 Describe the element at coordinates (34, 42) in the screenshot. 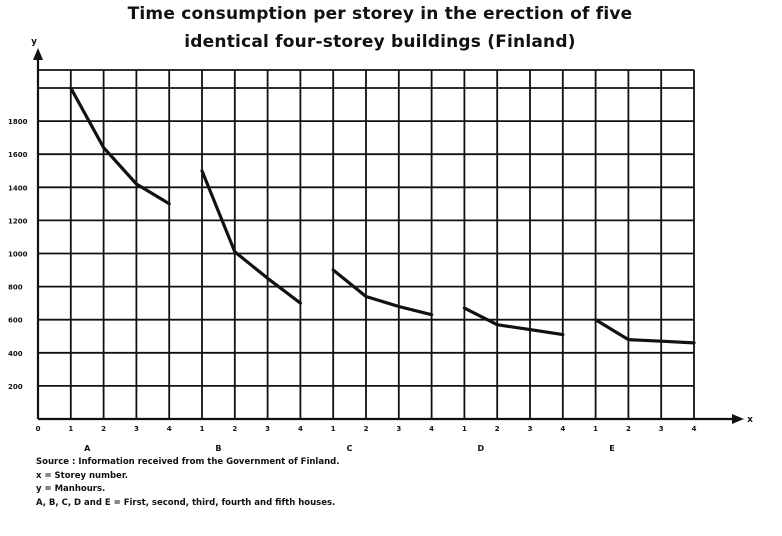

I see `y-axis-label: y` at that location.